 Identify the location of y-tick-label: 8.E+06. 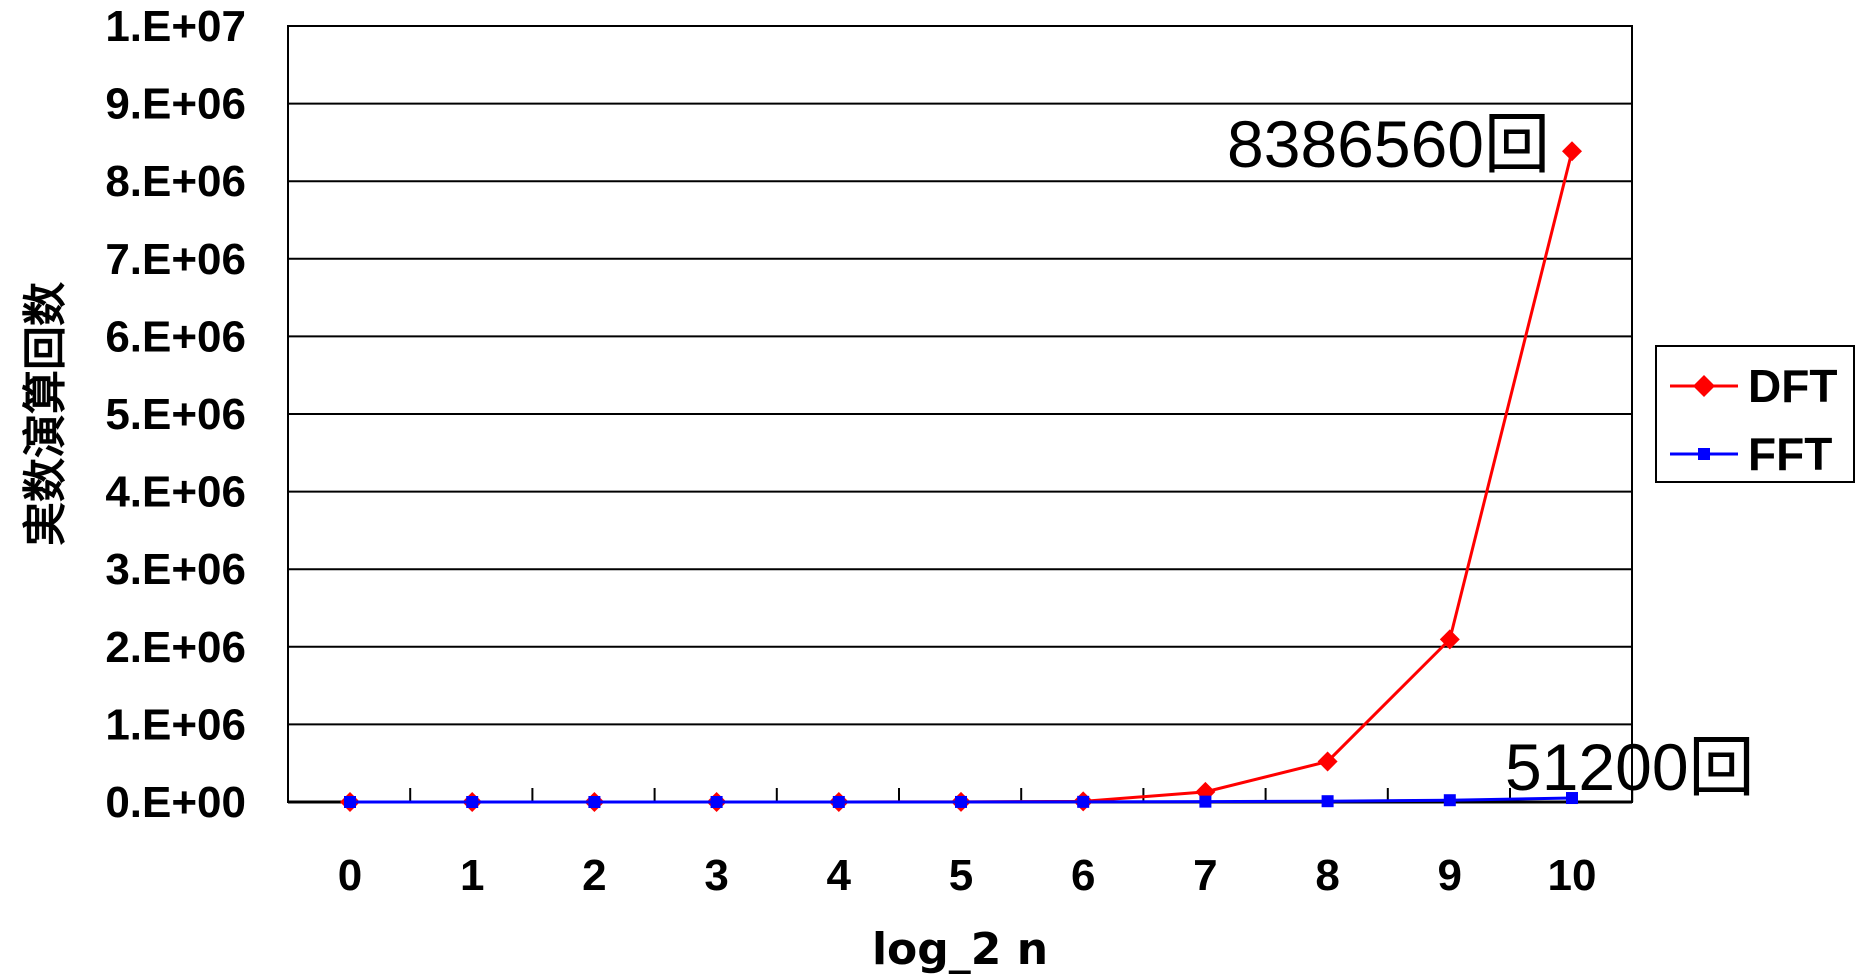
(175, 181).